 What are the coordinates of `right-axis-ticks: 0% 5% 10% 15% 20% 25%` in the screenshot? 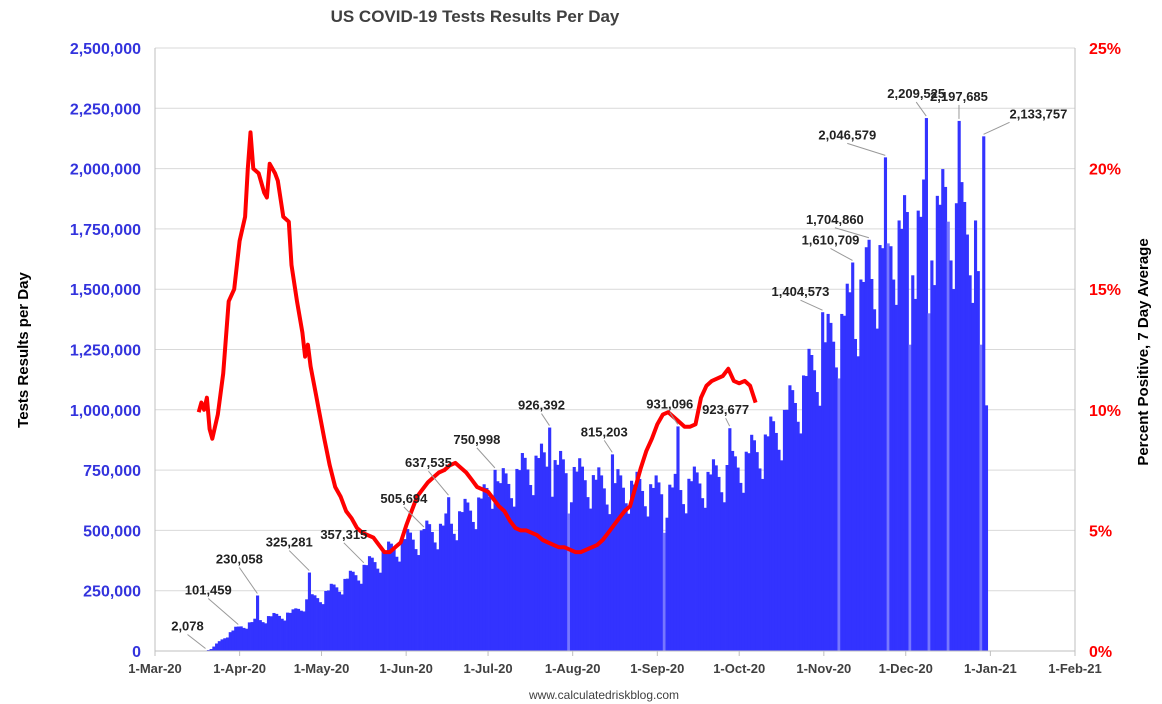 It's located at (1105, 351).